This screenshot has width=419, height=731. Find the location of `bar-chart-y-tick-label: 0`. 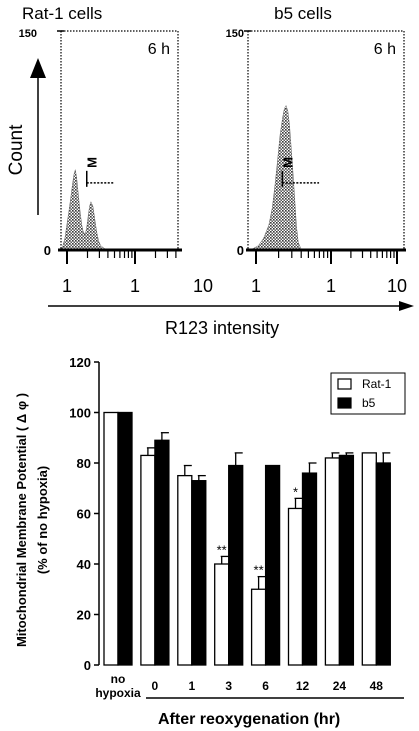

bar-chart-y-tick-label: 0 is located at coordinates (87, 665).